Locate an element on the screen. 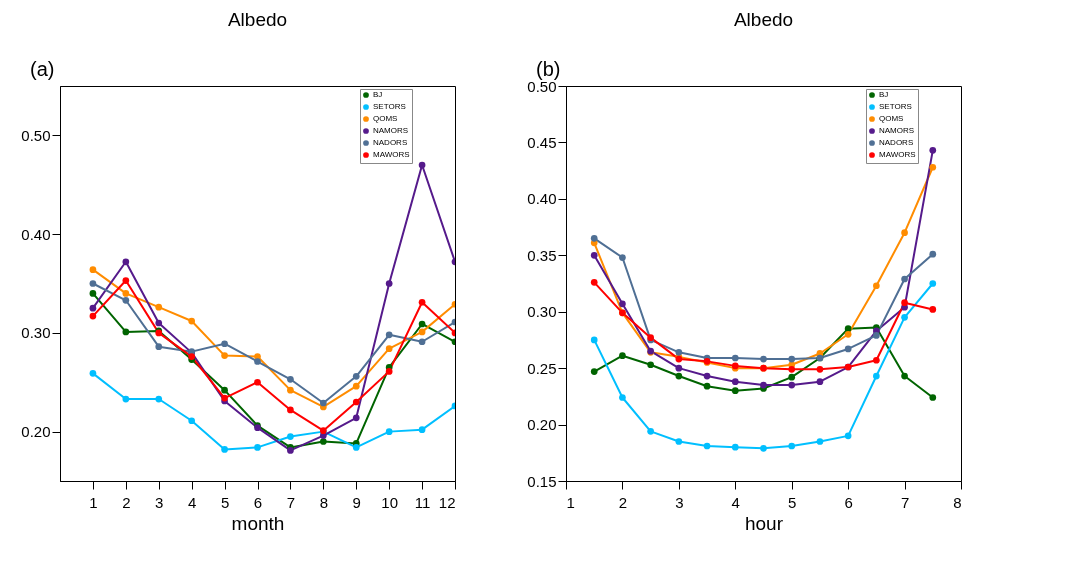 This screenshot has height=587, width=1073. x-tick-label: 3 is located at coordinates (159, 502).